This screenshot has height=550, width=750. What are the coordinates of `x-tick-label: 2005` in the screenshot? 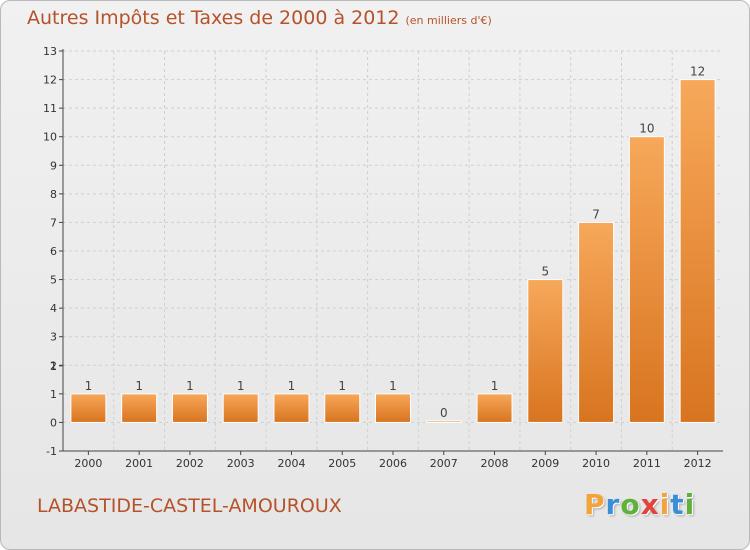 It's located at (342, 463).